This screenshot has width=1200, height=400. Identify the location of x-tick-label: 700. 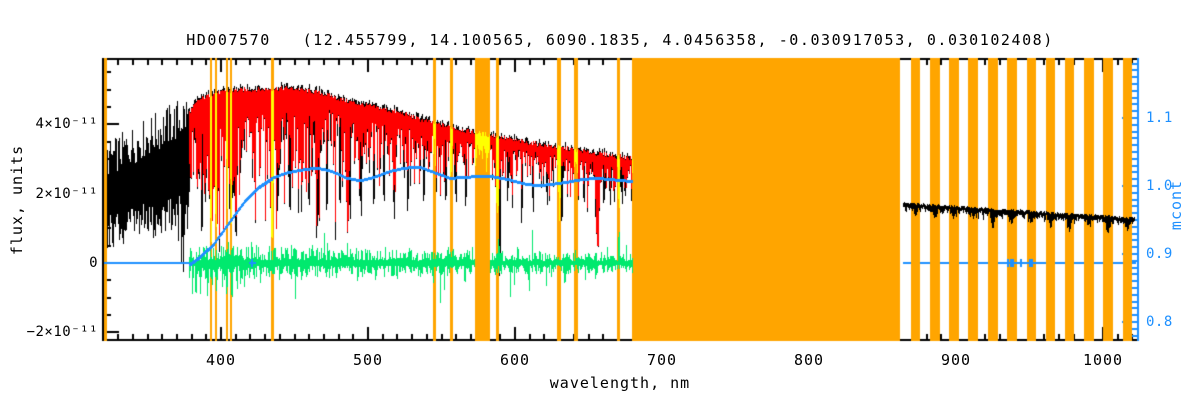
(662, 360).